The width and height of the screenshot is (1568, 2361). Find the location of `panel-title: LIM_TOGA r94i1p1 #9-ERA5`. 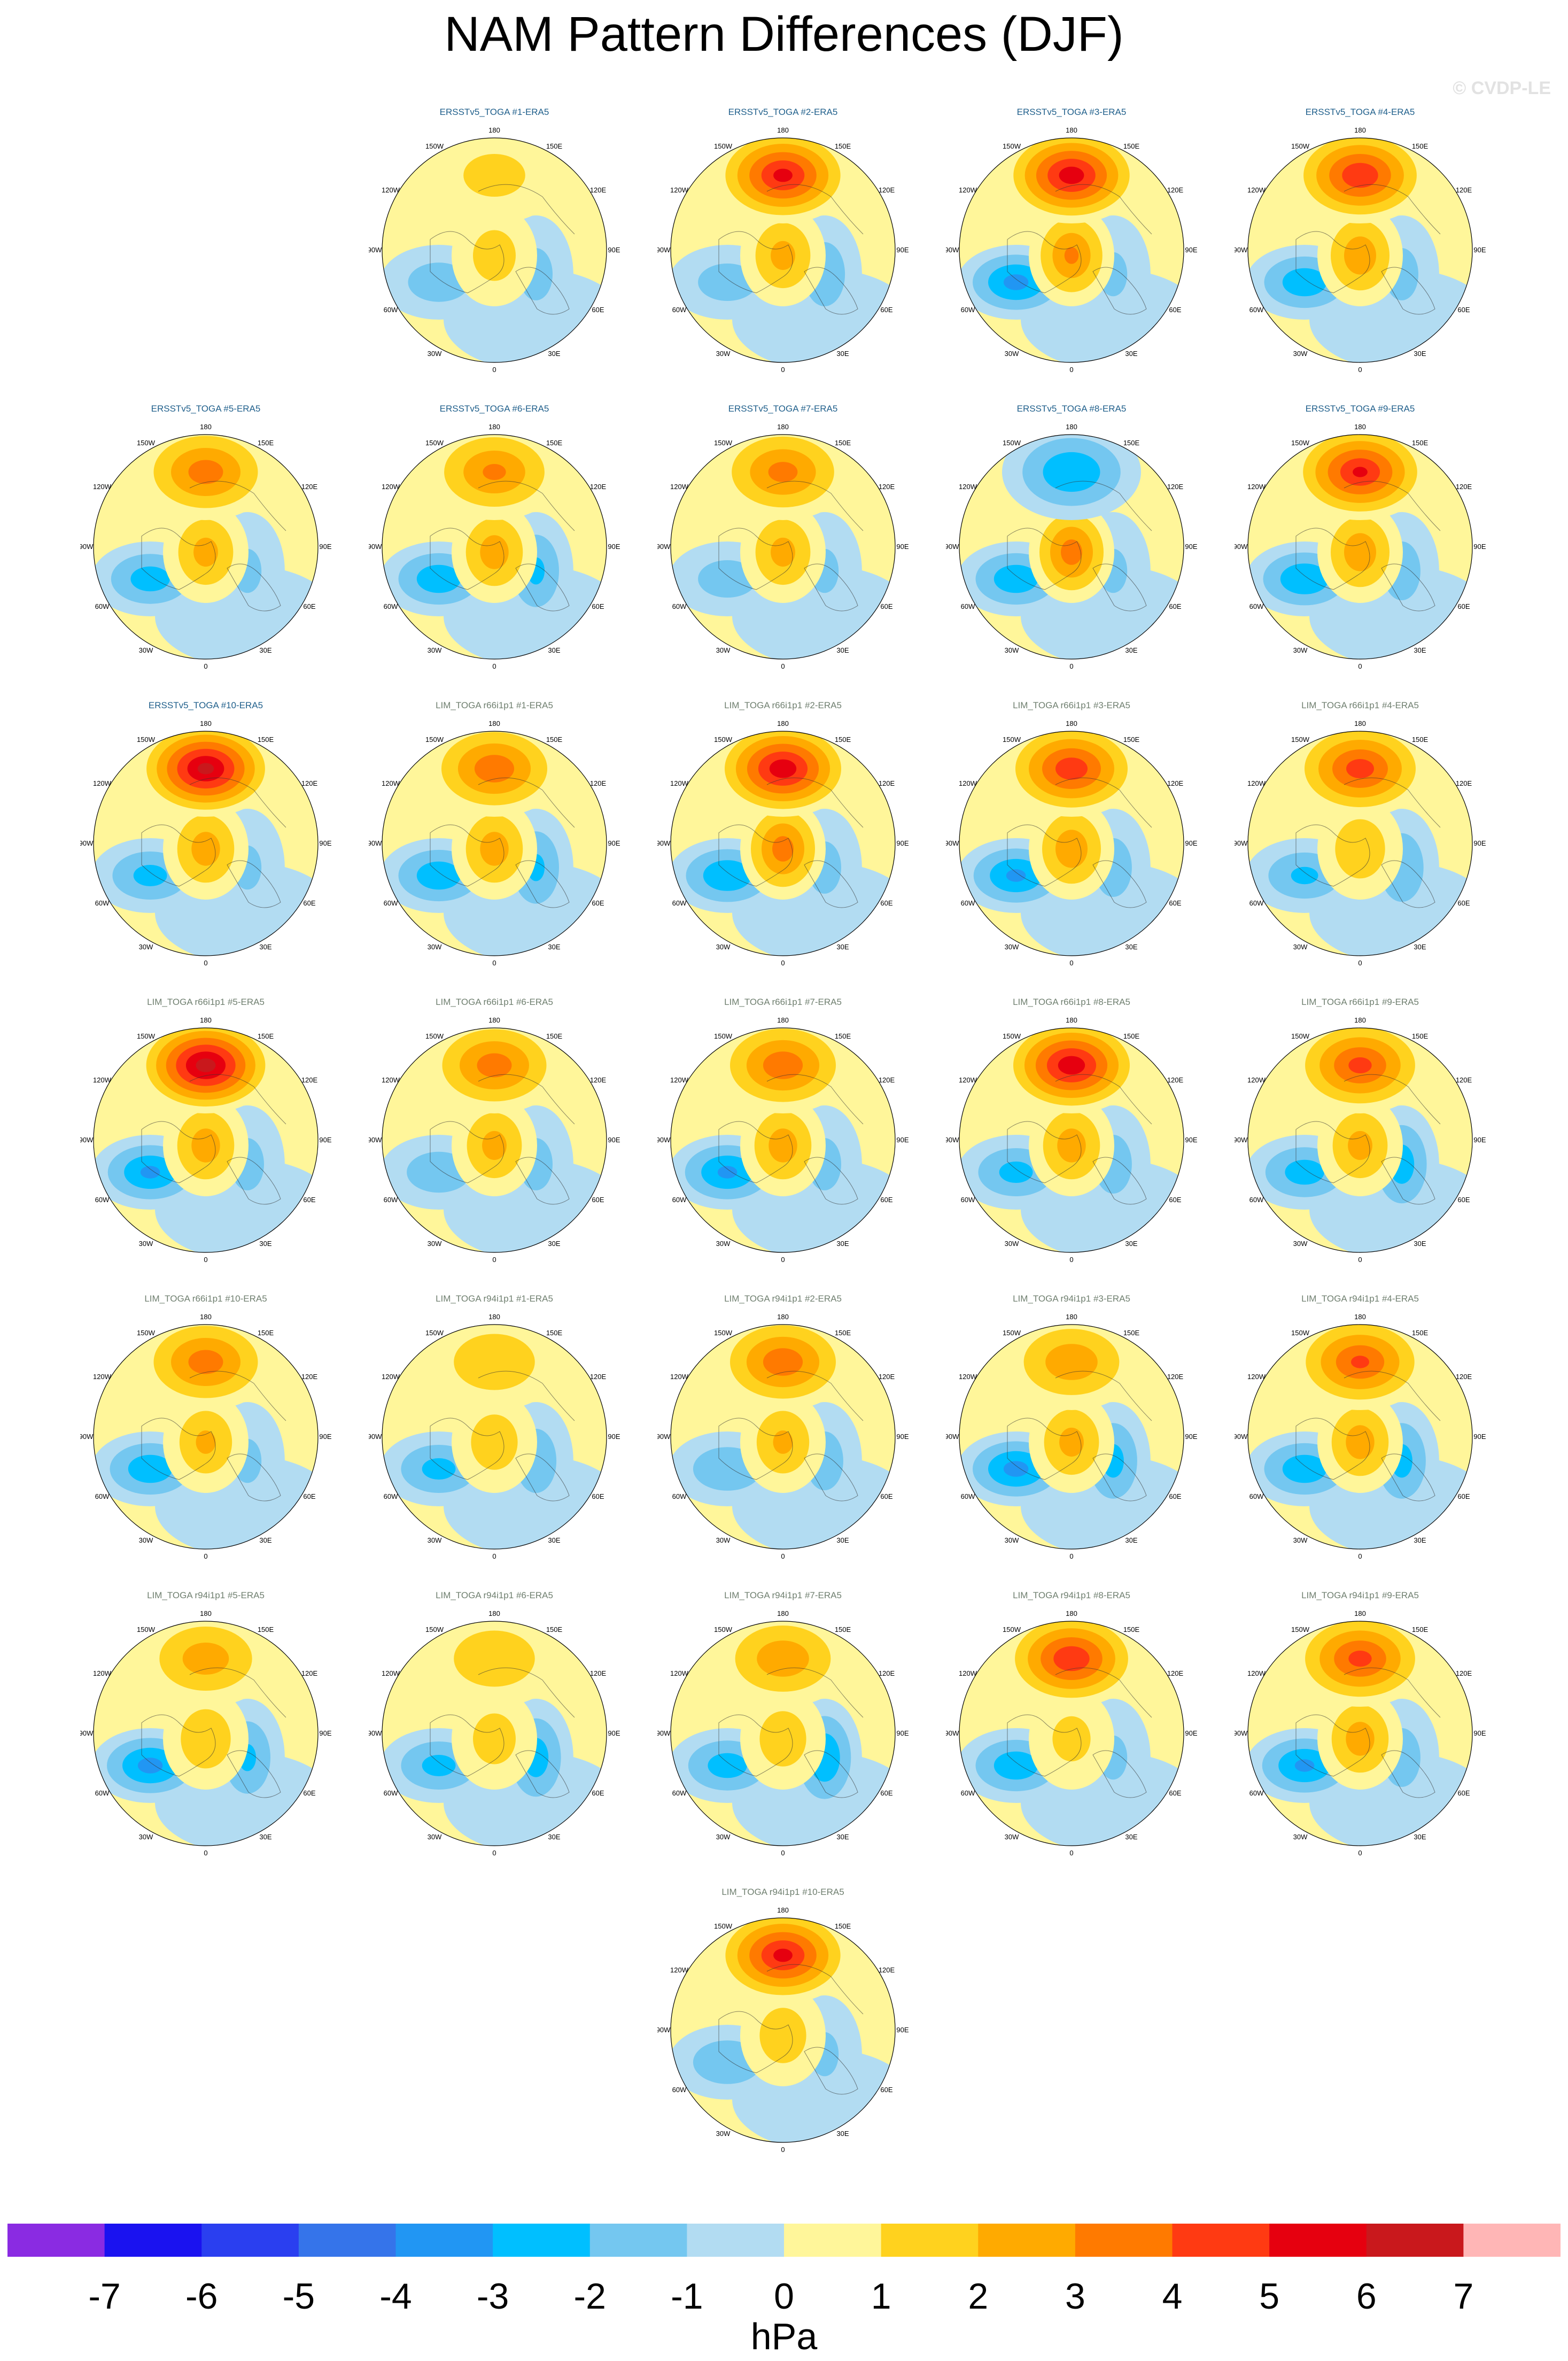

panel-title: LIM_TOGA r94i1p1 #9-ERA5 is located at coordinates (1360, 1595).